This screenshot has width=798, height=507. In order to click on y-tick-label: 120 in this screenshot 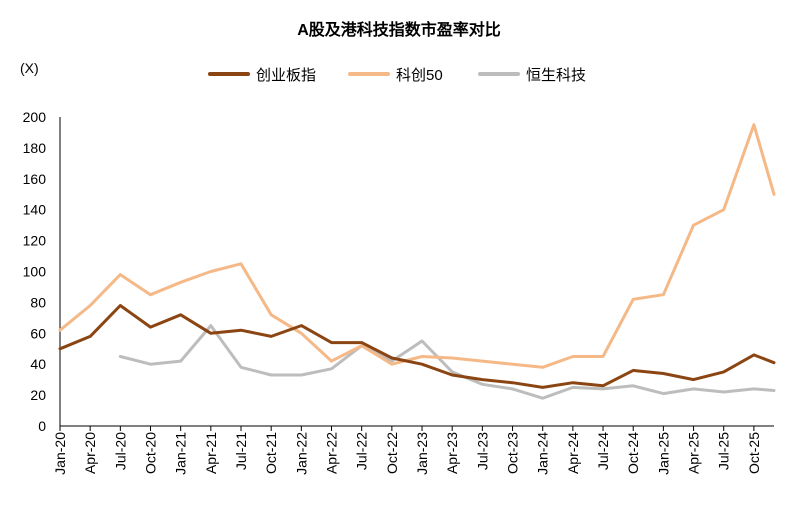, I will do `click(35, 241)`.